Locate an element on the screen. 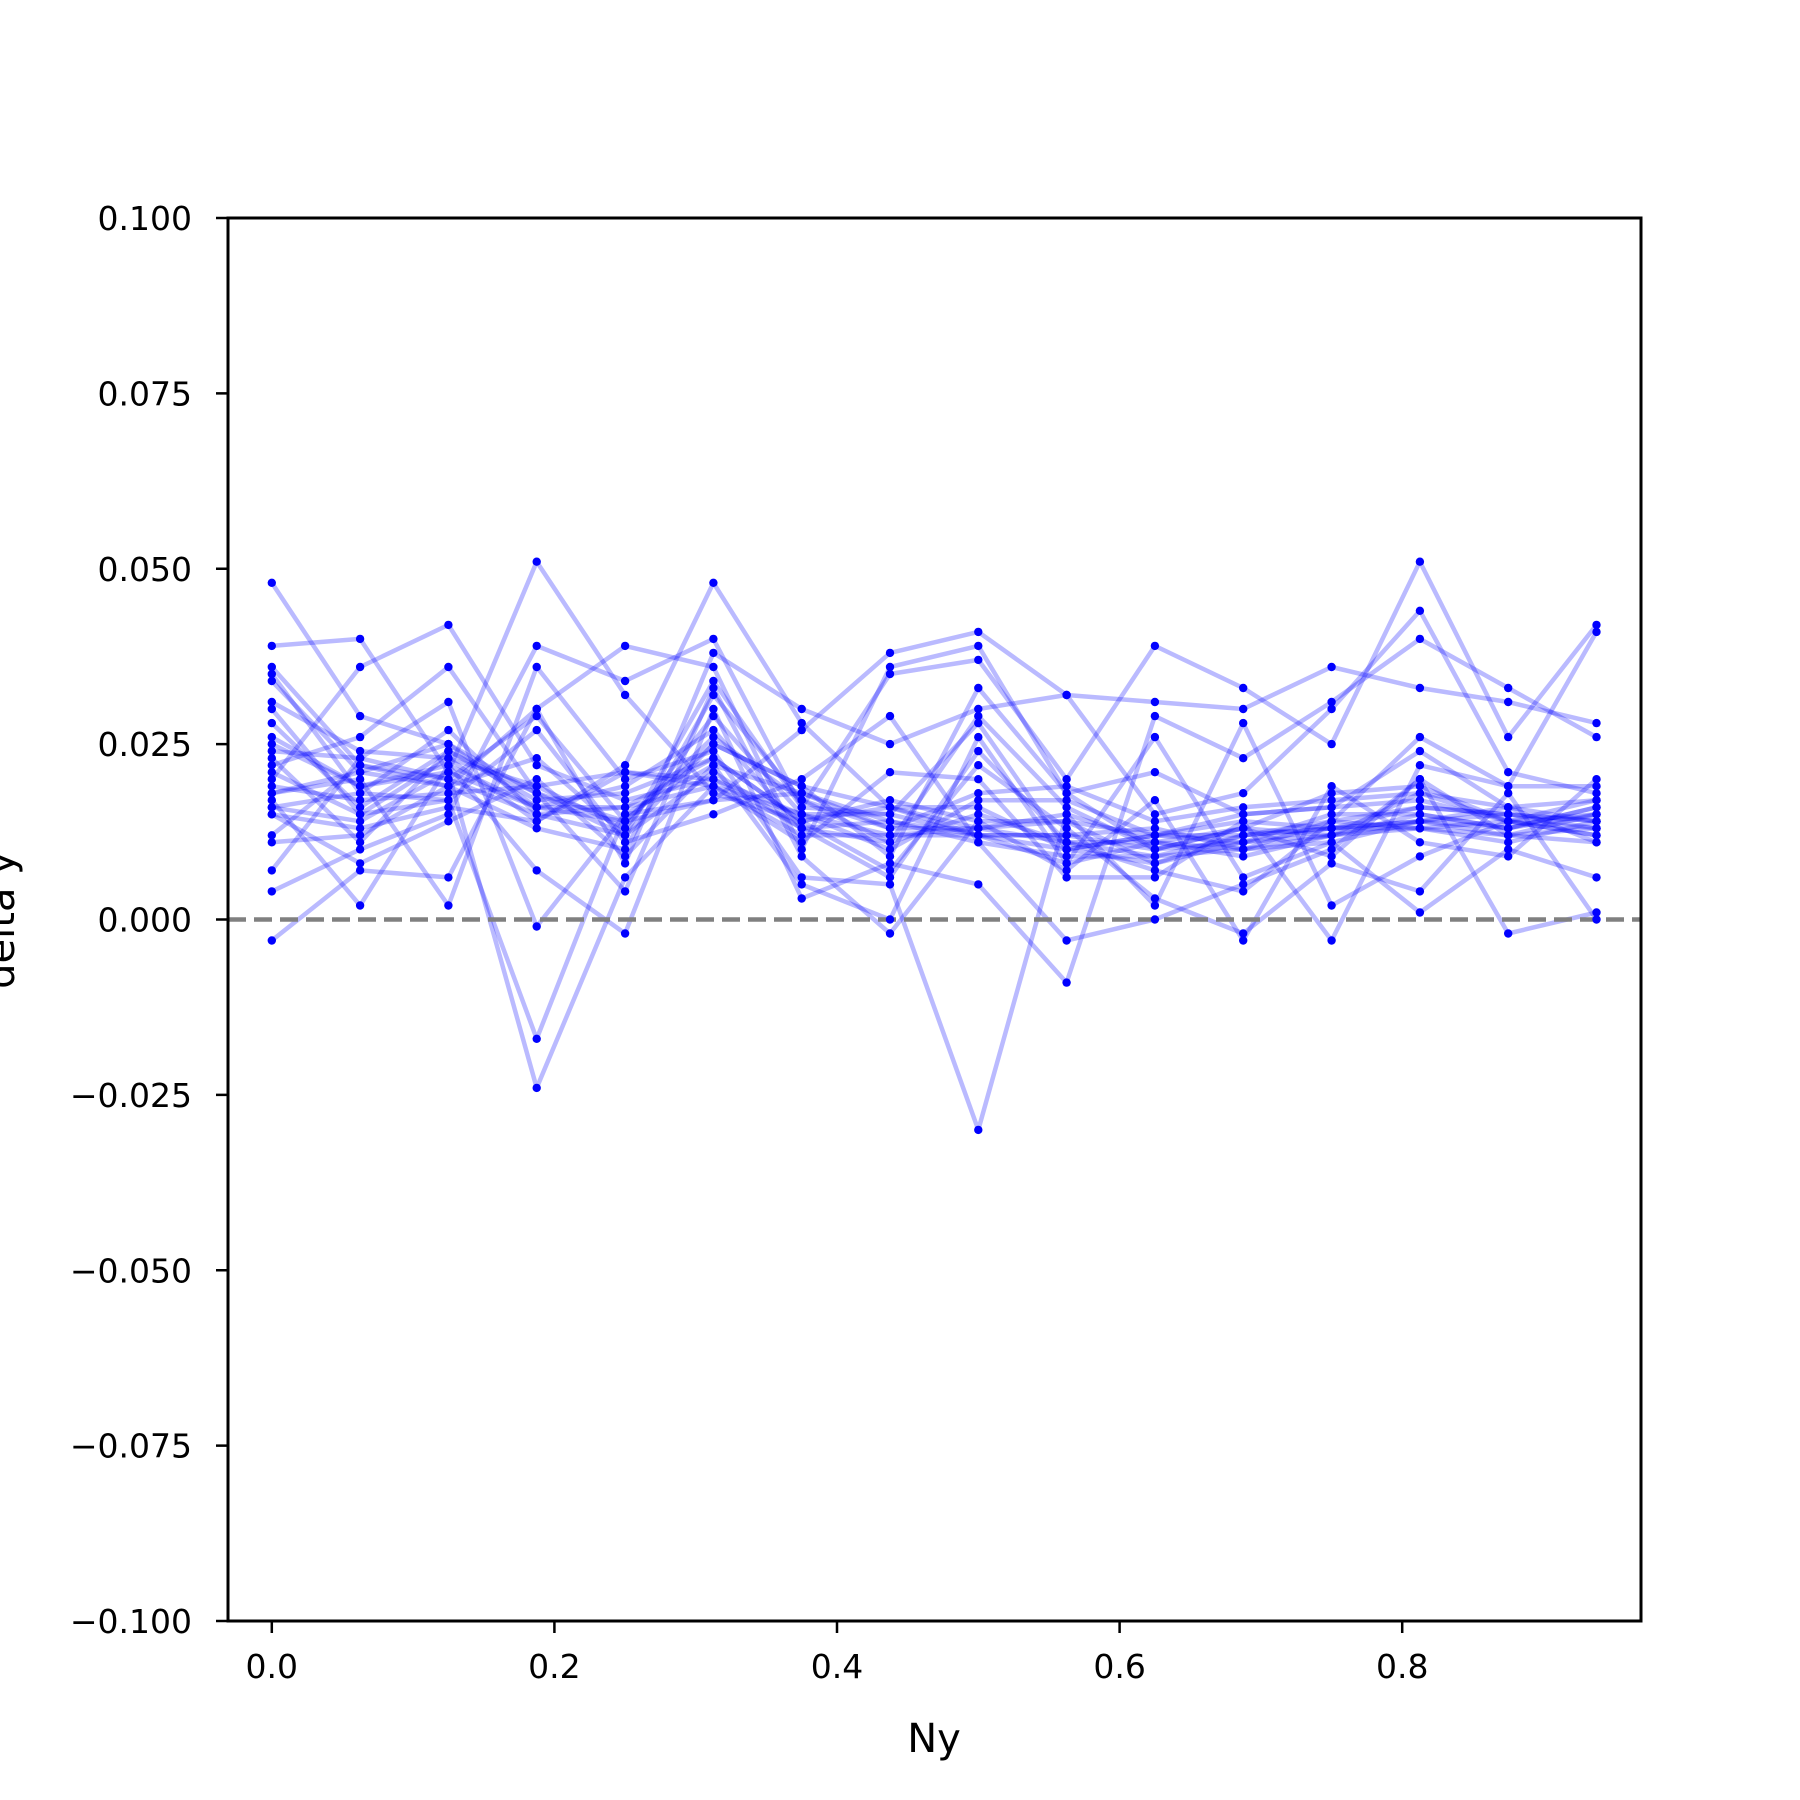  x-axis-label: Ny is located at coordinates (934, 1739).